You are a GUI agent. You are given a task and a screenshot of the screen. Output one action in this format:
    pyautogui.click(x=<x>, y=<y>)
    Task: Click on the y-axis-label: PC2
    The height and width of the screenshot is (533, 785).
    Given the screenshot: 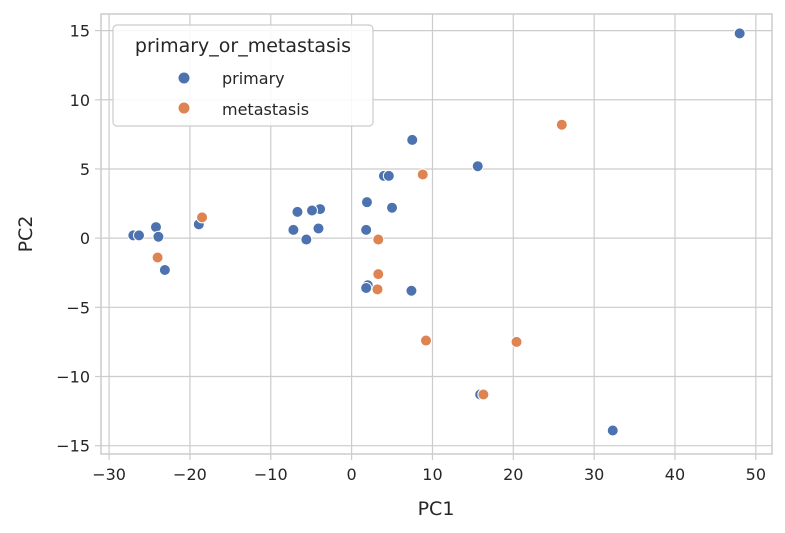 What is the action you would take?
    pyautogui.click(x=26, y=234)
    